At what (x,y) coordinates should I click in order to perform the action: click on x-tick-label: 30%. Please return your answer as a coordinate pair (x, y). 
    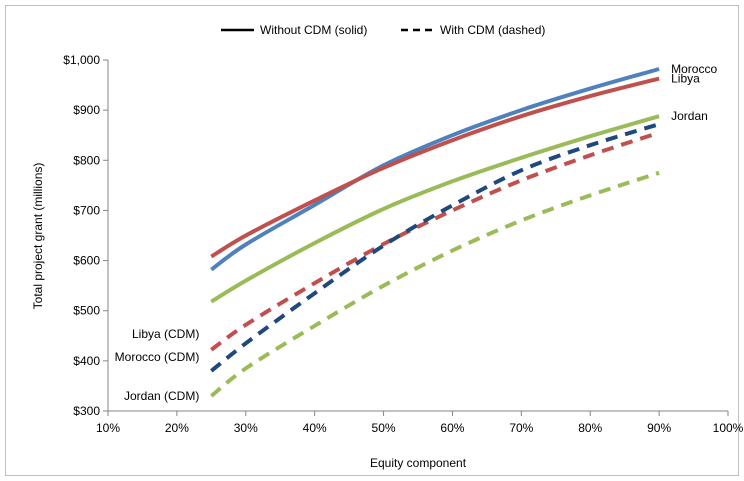
    Looking at the image, I should click on (246, 428).